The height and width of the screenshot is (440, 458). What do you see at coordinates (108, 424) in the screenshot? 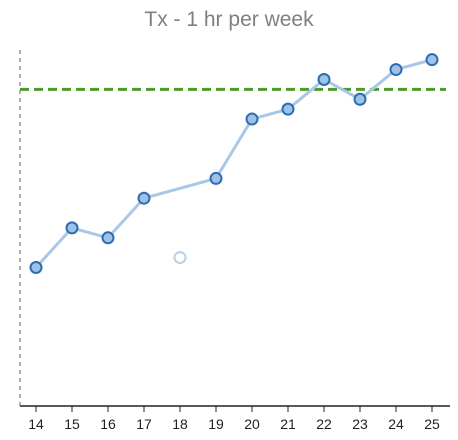
I see `x-tick-label: 16` at bounding box center [108, 424].